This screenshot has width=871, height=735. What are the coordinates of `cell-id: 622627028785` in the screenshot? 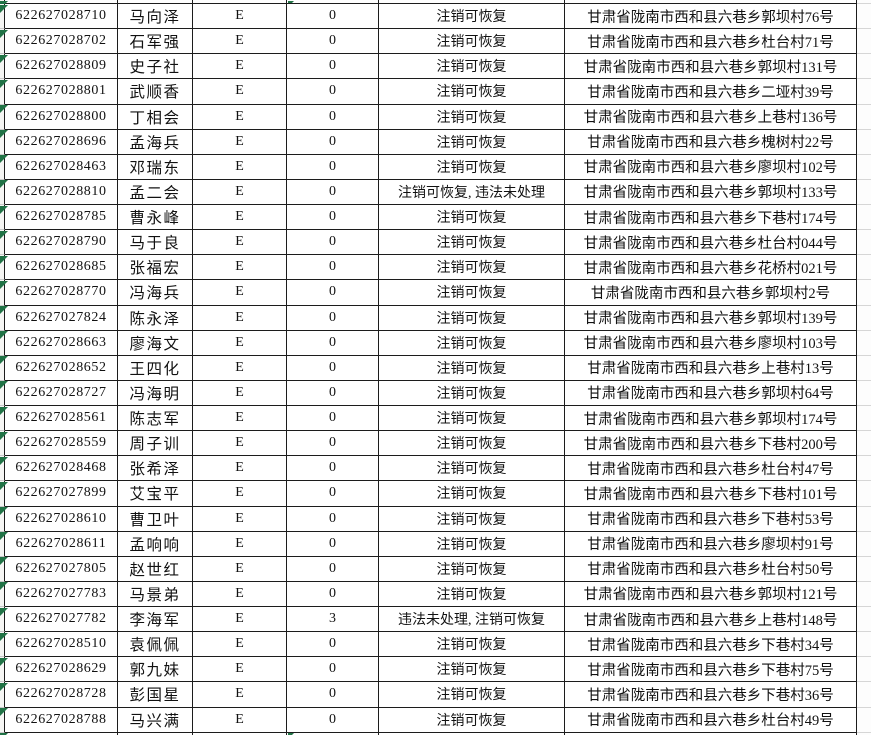 It's located at (61, 218).